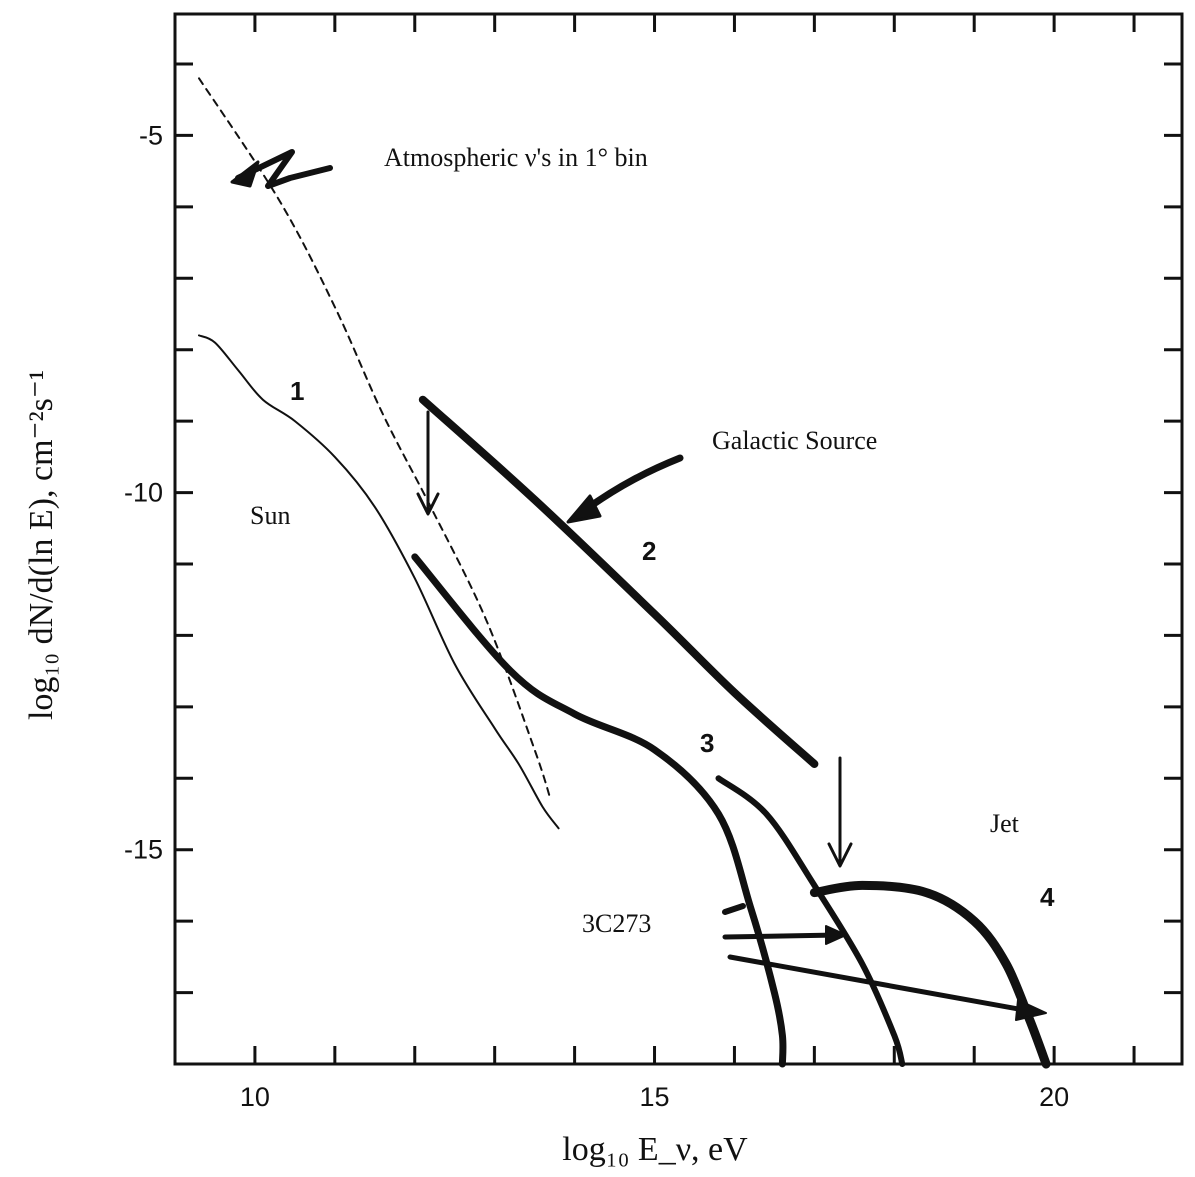 Image resolution: width=1195 pixels, height=1177 pixels. I want to click on galactic-arrowhead, so click(584, 509).